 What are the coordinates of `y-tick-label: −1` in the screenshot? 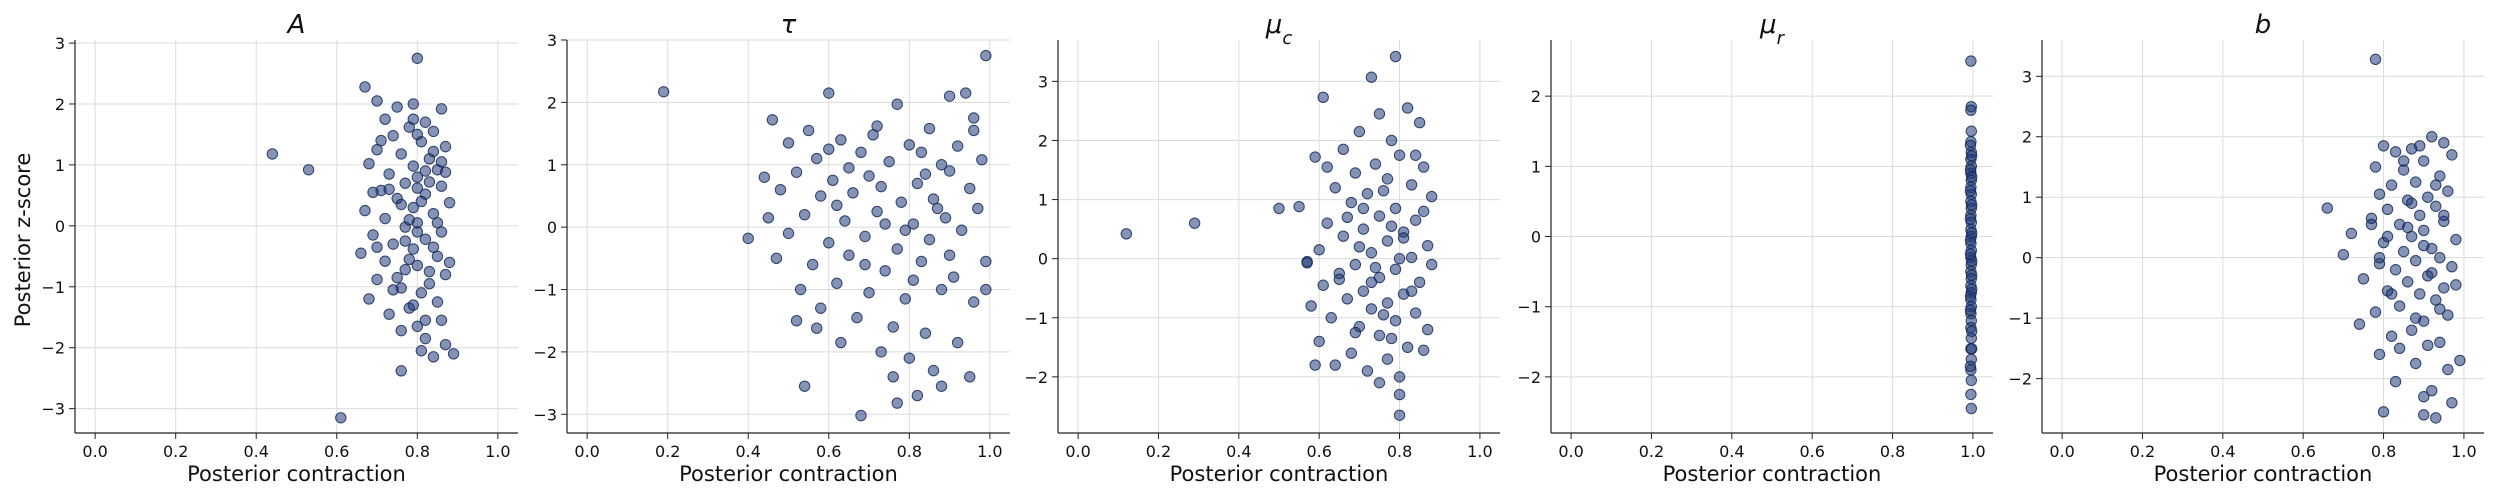 It's located at (2020, 318).